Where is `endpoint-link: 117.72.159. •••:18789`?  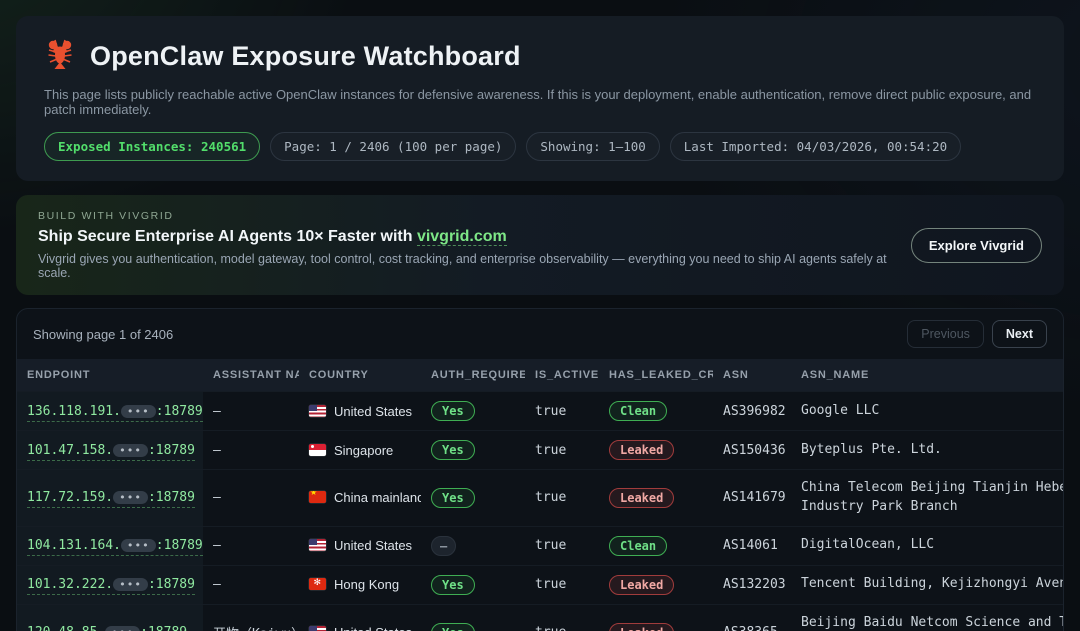
endpoint-link: 117.72.159. •••:18789 is located at coordinates (111, 499).